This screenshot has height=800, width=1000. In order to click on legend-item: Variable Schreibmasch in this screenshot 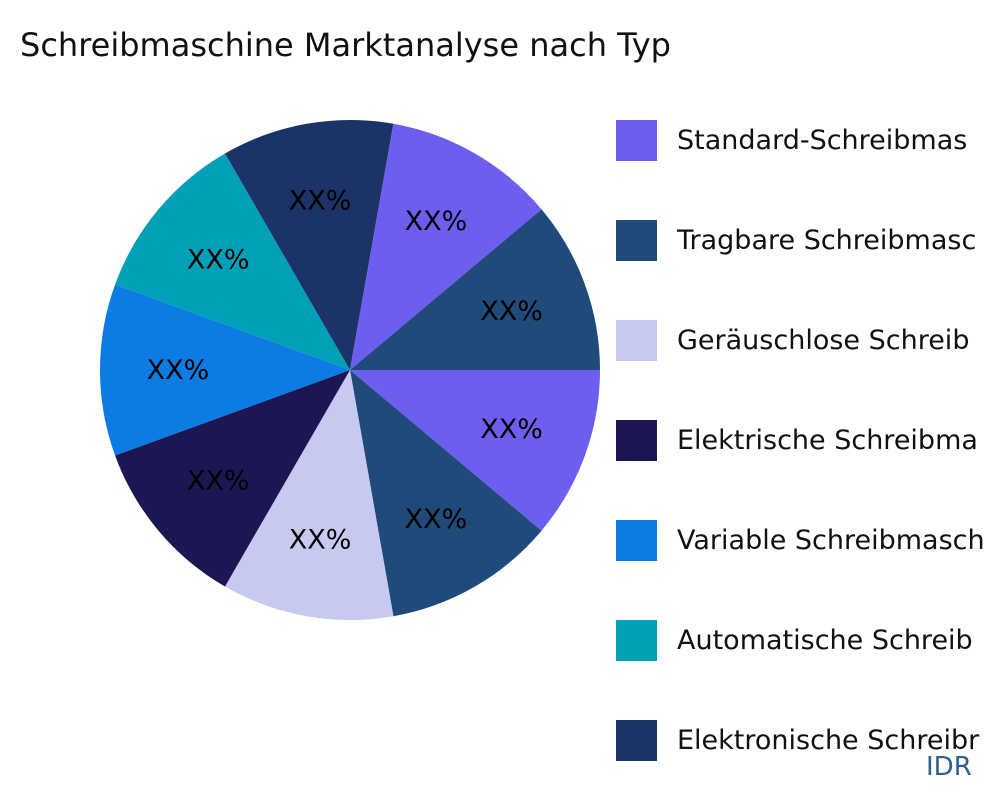, I will do `click(800, 540)`.